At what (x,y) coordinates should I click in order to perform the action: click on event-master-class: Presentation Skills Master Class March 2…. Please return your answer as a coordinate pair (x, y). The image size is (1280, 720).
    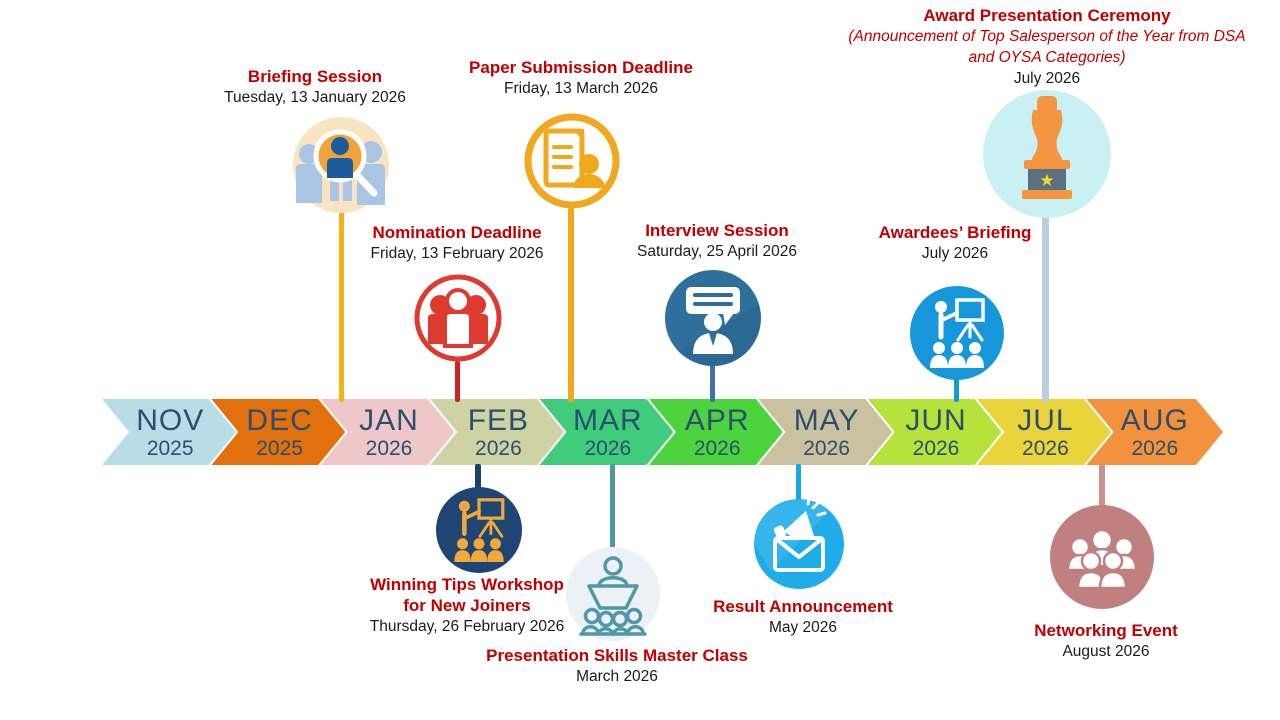
    Looking at the image, I should click on (617, 666).